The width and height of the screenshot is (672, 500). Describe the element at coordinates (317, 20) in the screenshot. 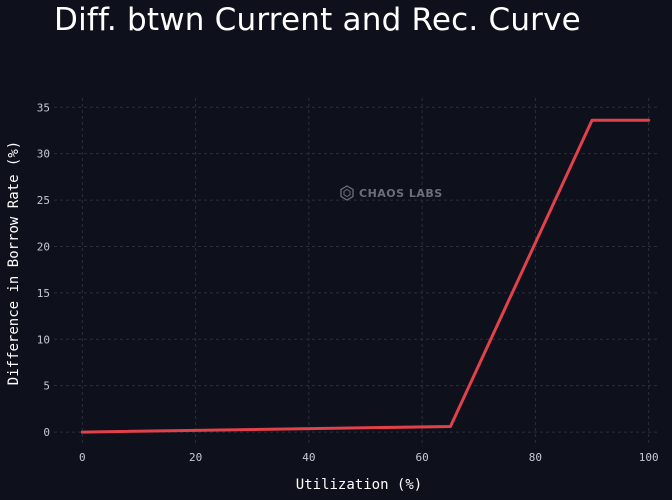

I see `chart-title: Diff. btwn Current and Rec. Curve` at that location.